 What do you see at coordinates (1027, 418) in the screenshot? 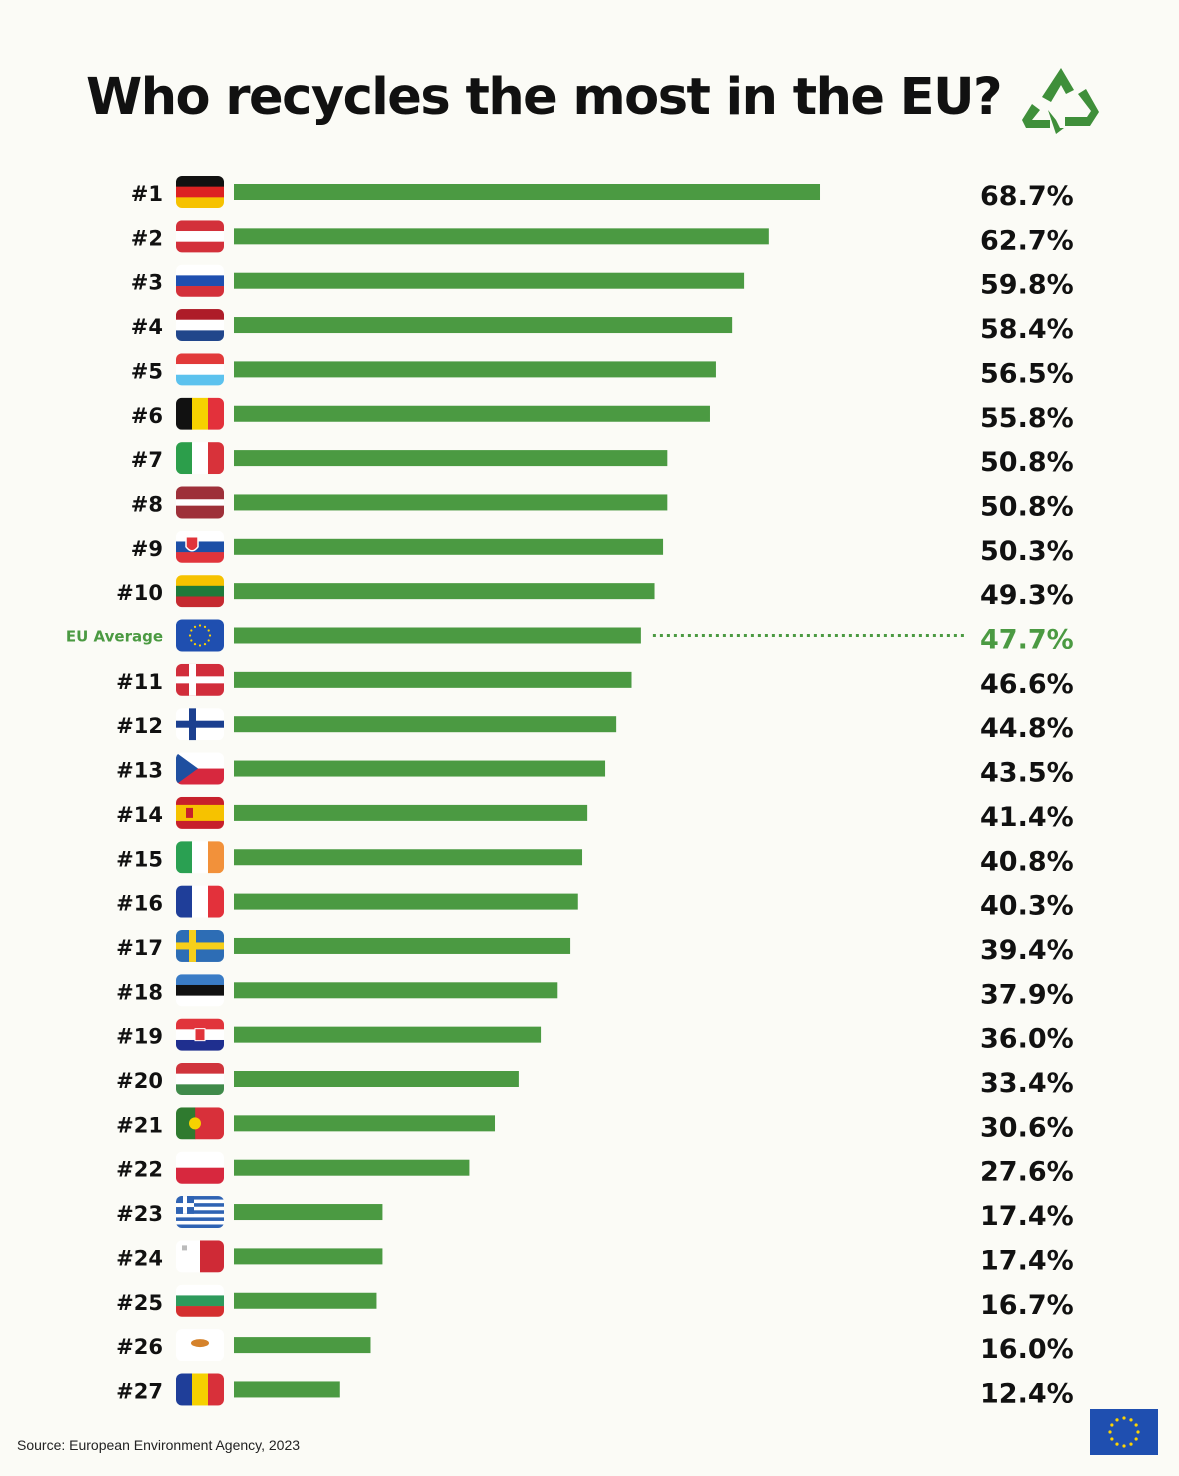
I see `value-label: 55.8%` at bounding box center [1027, 418].